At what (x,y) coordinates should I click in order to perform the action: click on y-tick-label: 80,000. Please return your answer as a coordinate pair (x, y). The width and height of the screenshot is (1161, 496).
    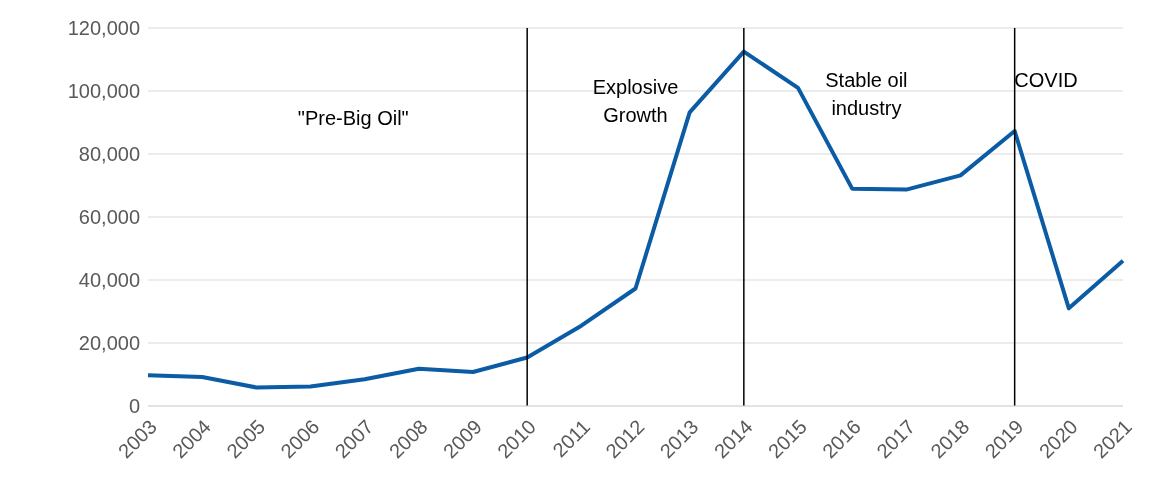
    Looking at the image, I should click on (109, 154).